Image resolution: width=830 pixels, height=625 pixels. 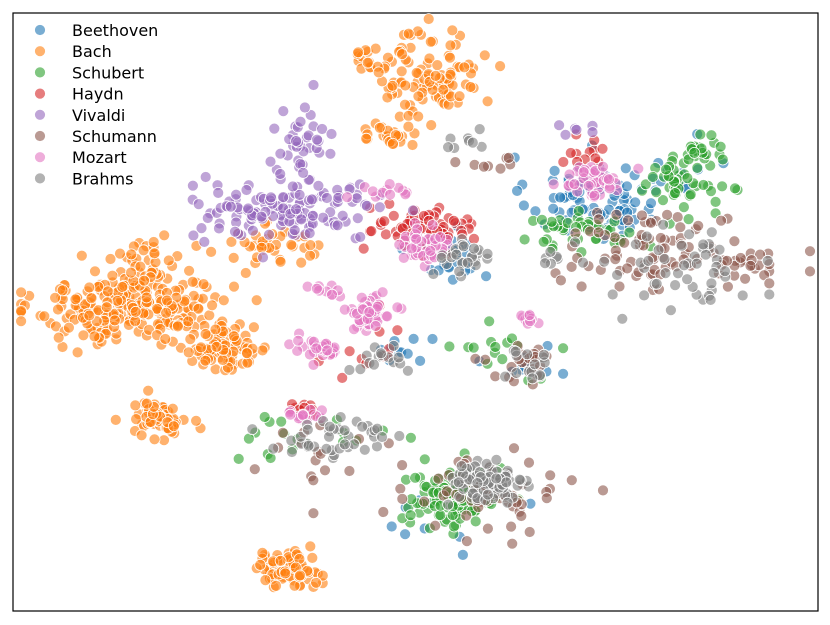 I want to click on legend-label: Beethoven, so click(x=115, y=30).